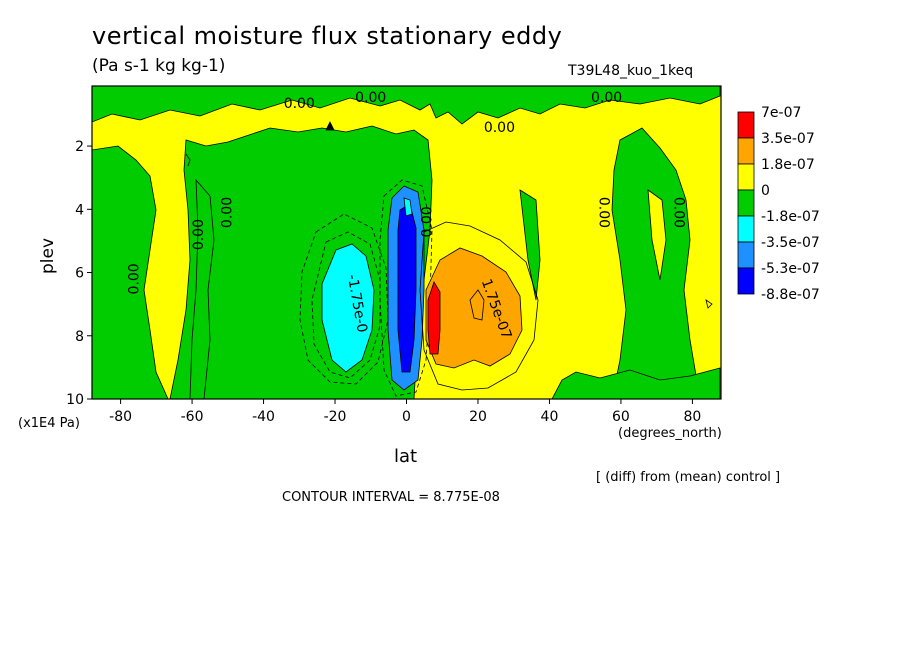  Describe the element at coordinates (790, 217) in the screenshot. I see `legend-level-label: -1.8e-07` at that location.